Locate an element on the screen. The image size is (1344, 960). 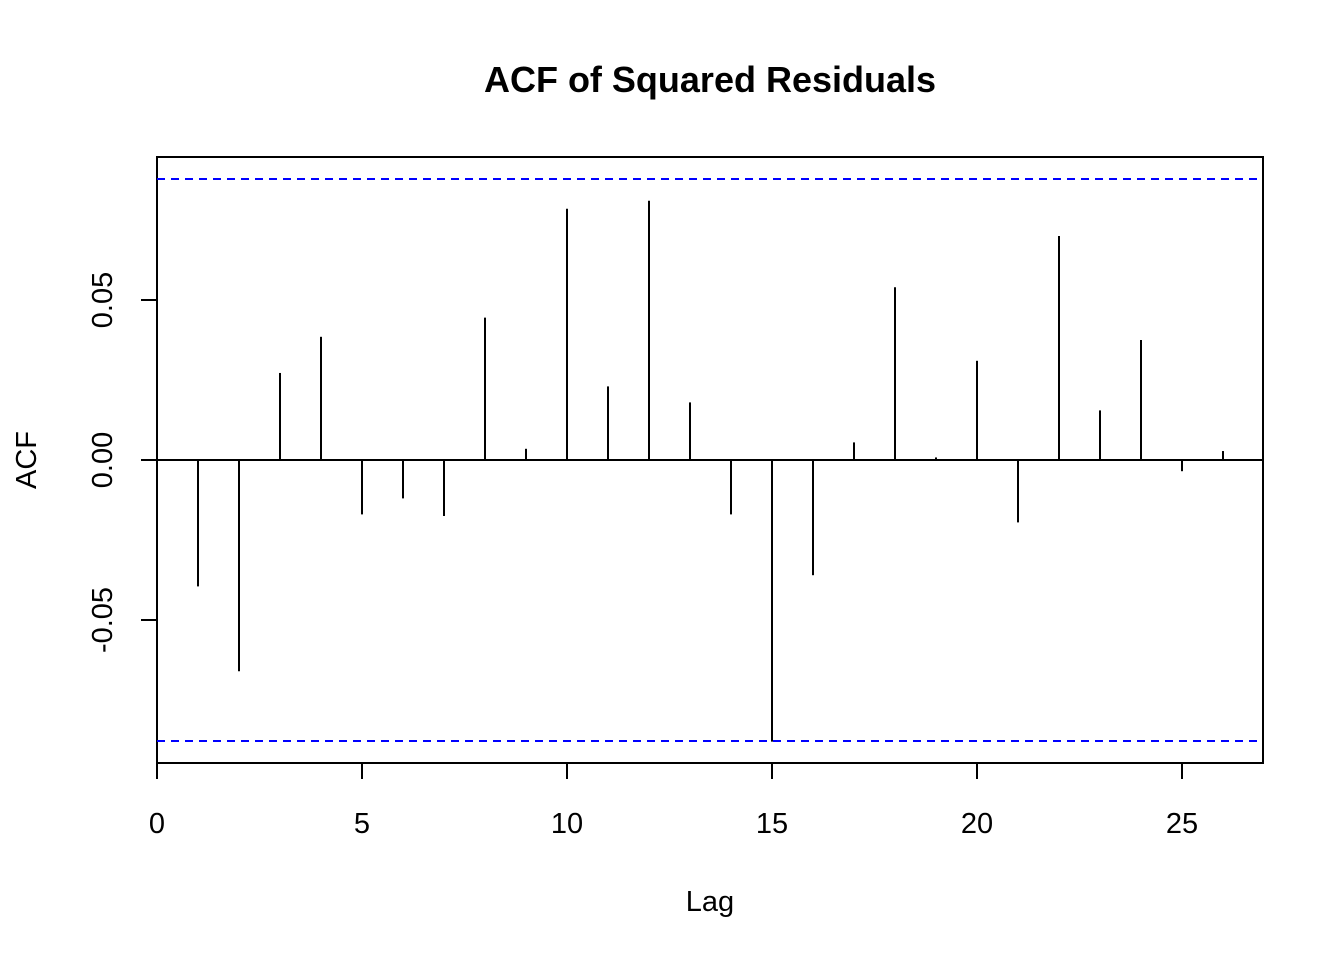
y-tick-label: 0.05 is located at coordinates (103, 300).